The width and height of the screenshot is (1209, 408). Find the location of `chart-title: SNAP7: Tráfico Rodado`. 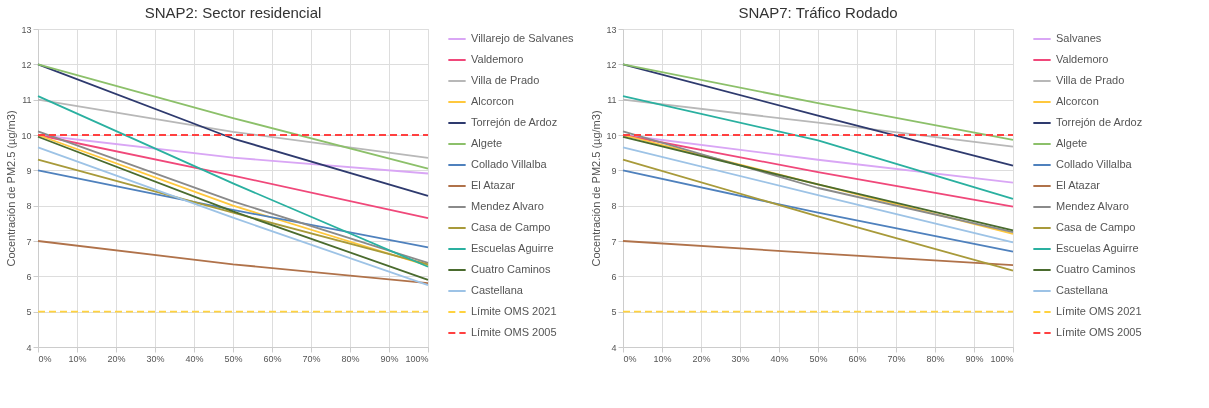

chart-title: SNAP7: Tráfico Rodado is located at coordinates (818, 12).